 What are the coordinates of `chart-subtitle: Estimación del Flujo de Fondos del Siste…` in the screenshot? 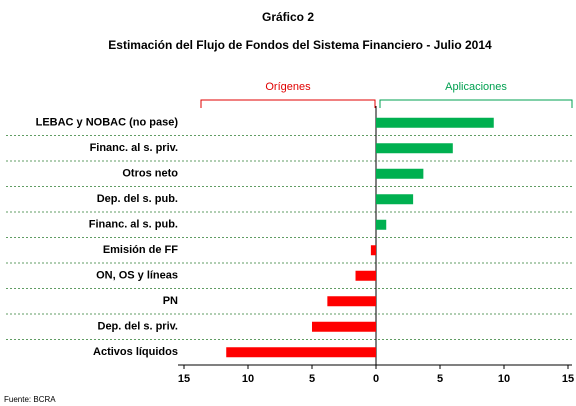 It's located at (300, 45).